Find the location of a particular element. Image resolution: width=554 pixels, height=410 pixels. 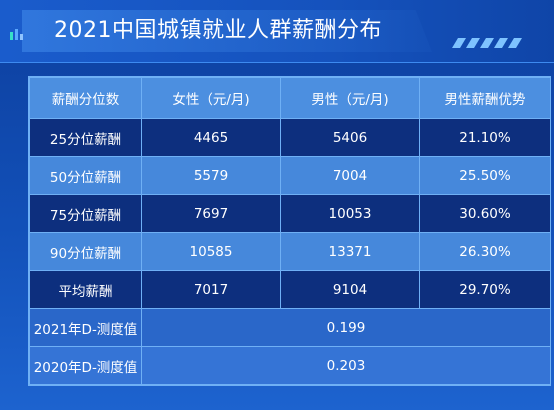

d-measure-value: 0.199 is located at coordinates (346, 327).